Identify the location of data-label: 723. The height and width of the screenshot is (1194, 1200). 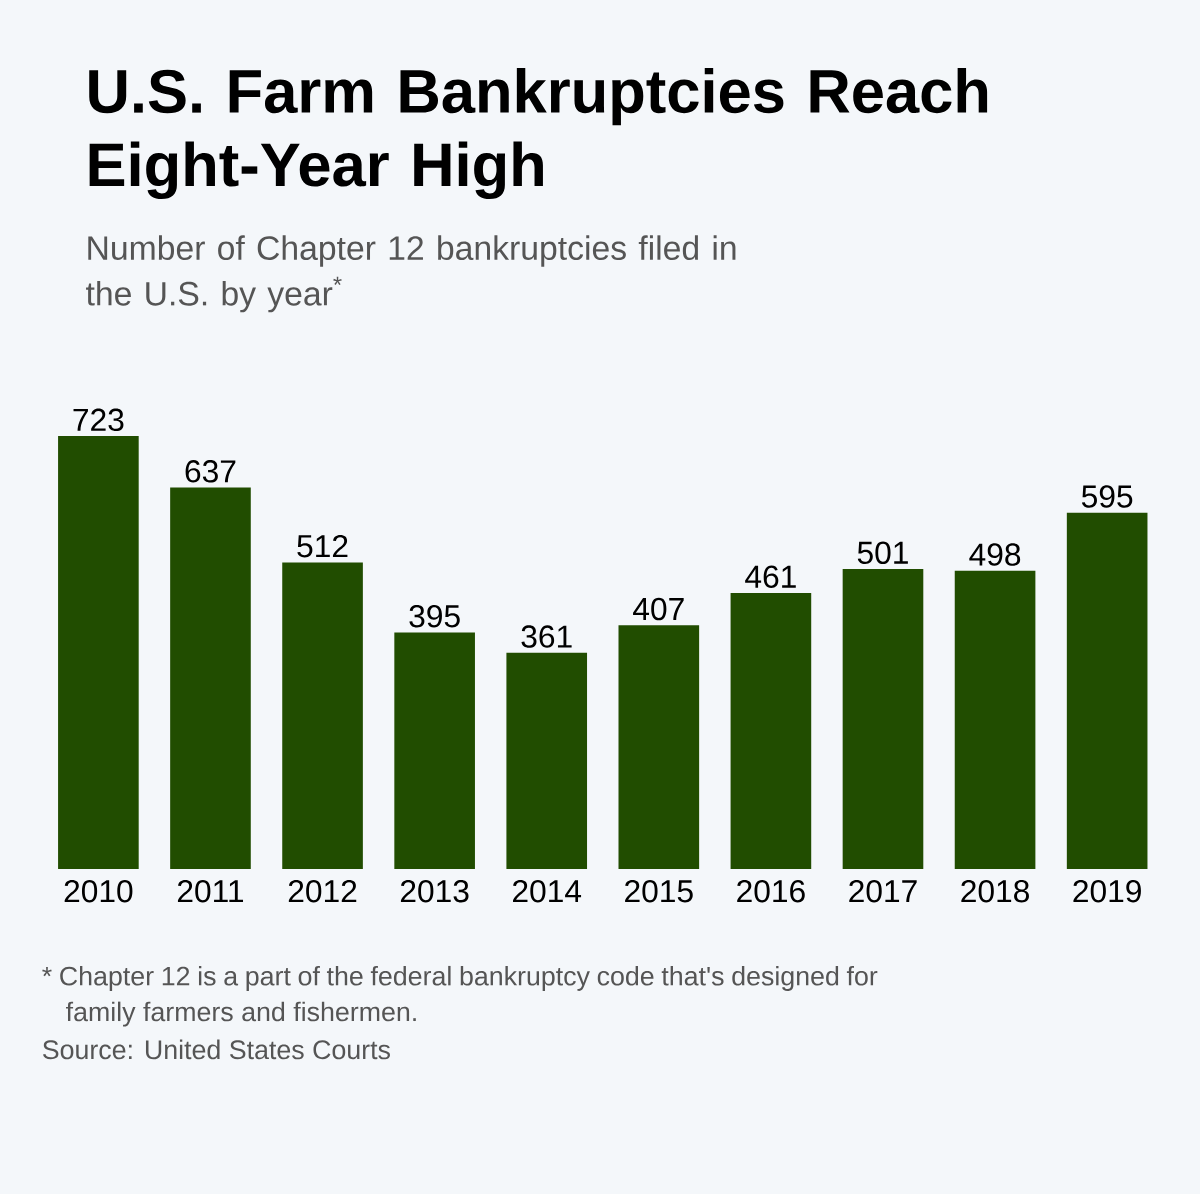
(98, 419).